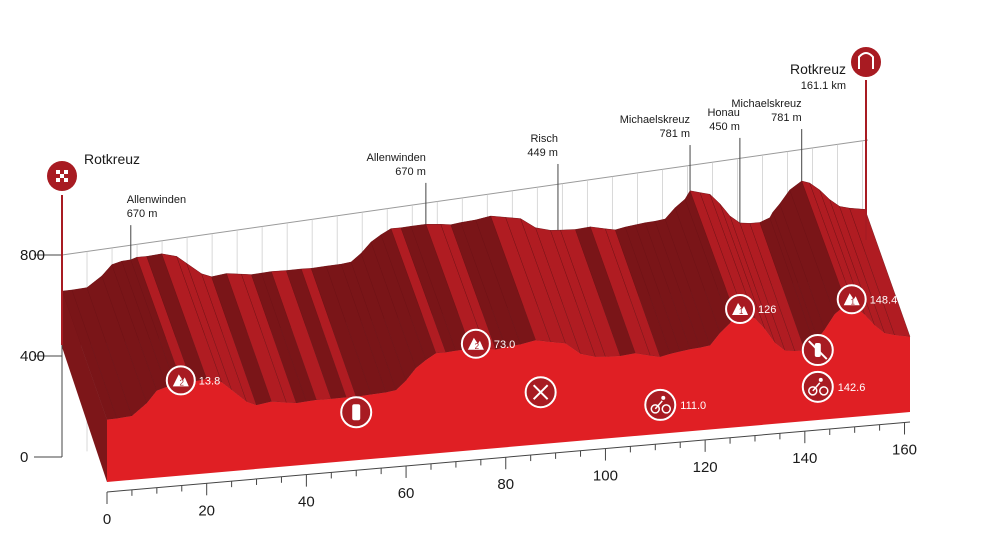  I want to click on bottle-icon, so click(356, 412).